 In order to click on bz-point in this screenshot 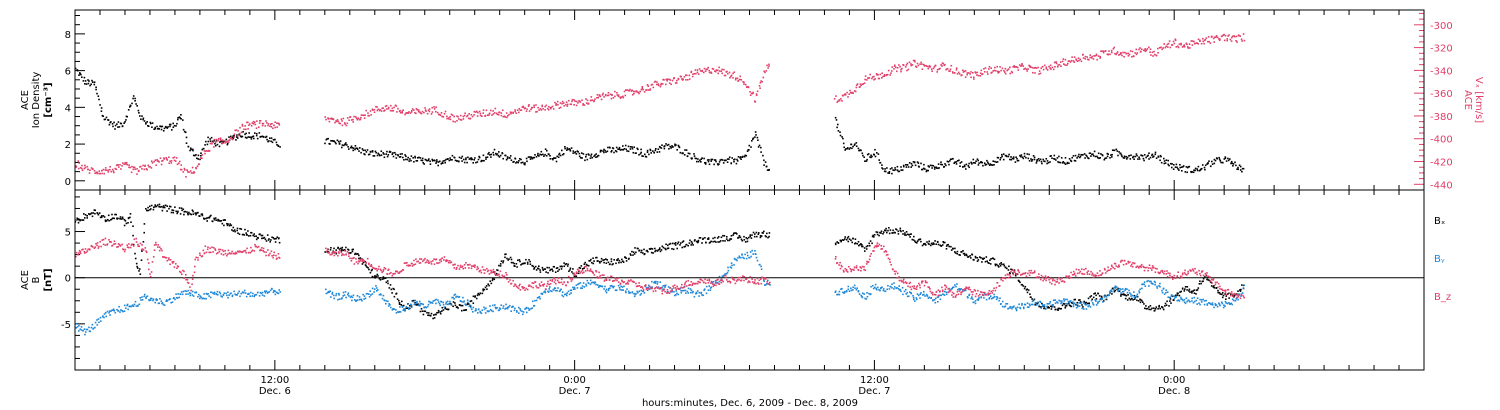, I will do `click(79, 250)`.